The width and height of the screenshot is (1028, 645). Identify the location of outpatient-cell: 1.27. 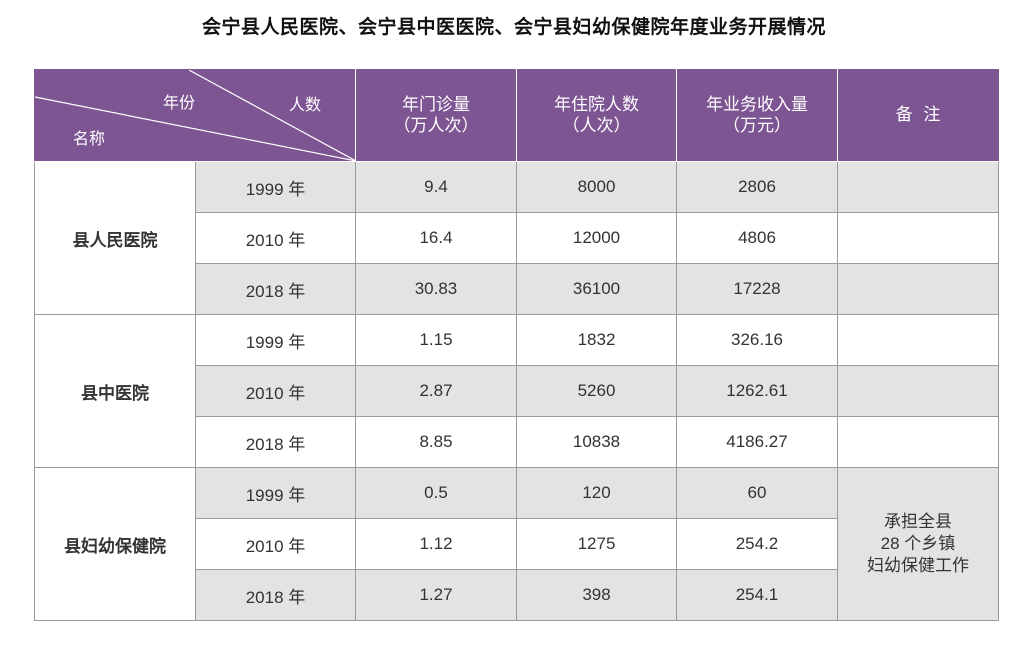
(436, 595).